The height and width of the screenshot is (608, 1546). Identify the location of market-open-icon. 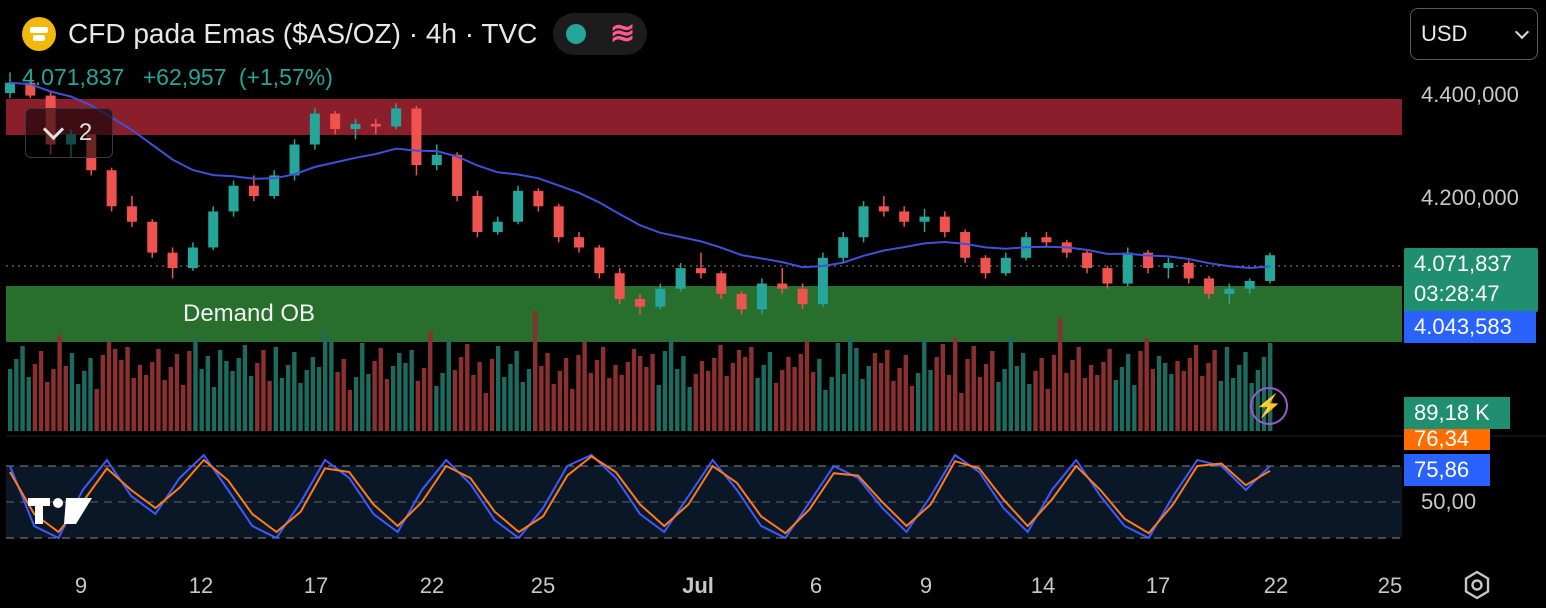
(575, 34).